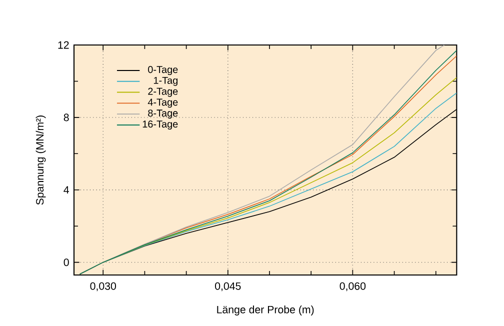 This screenshot has height=326, width=504. Describe the element at coordinates (63, 45) in the screenshot. I see `y-tick-label: 12` at that location.